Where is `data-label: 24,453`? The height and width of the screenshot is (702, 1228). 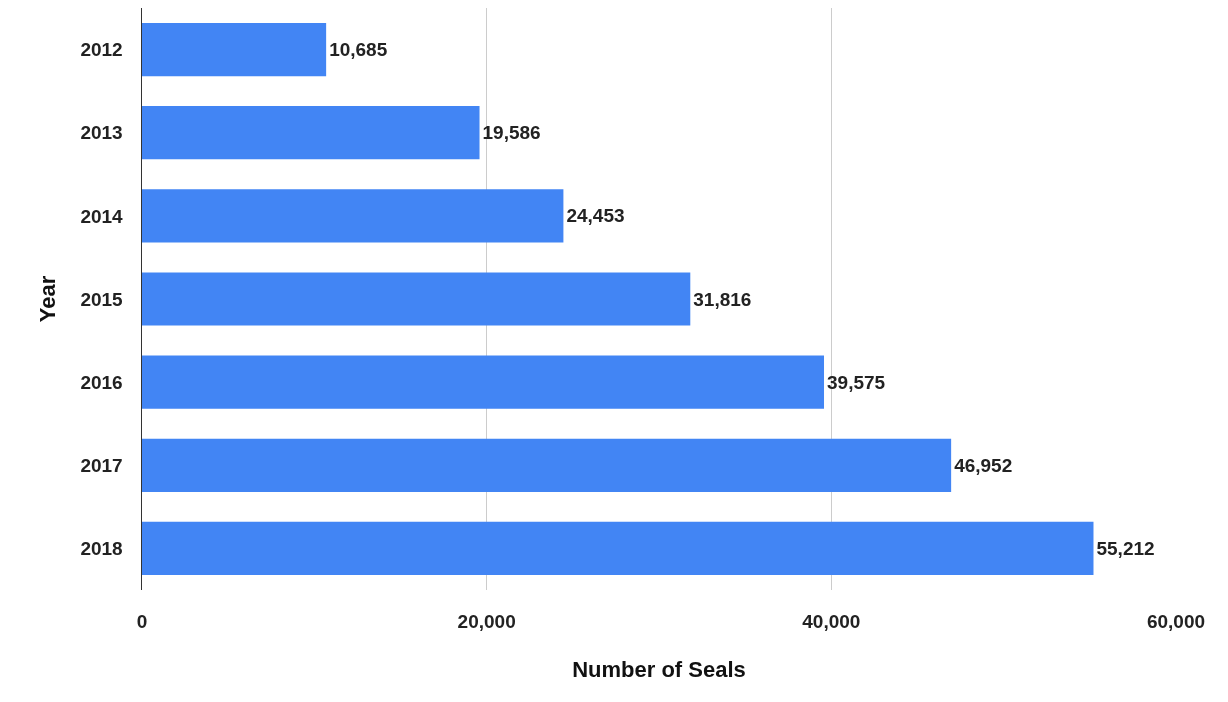 data-label: 24,453 is located at coordinates (595, 216).